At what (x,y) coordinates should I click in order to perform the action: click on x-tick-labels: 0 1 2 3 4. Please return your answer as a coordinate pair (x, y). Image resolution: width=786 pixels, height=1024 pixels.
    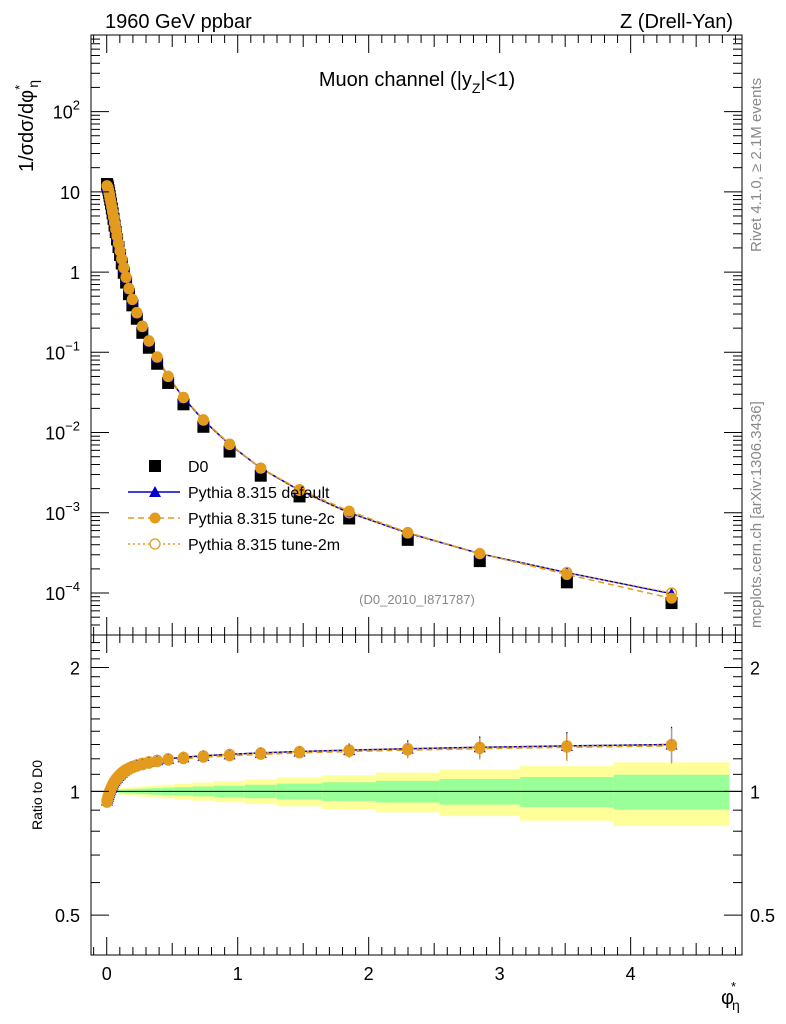
    Looking at the image, I should click on (369, 974).